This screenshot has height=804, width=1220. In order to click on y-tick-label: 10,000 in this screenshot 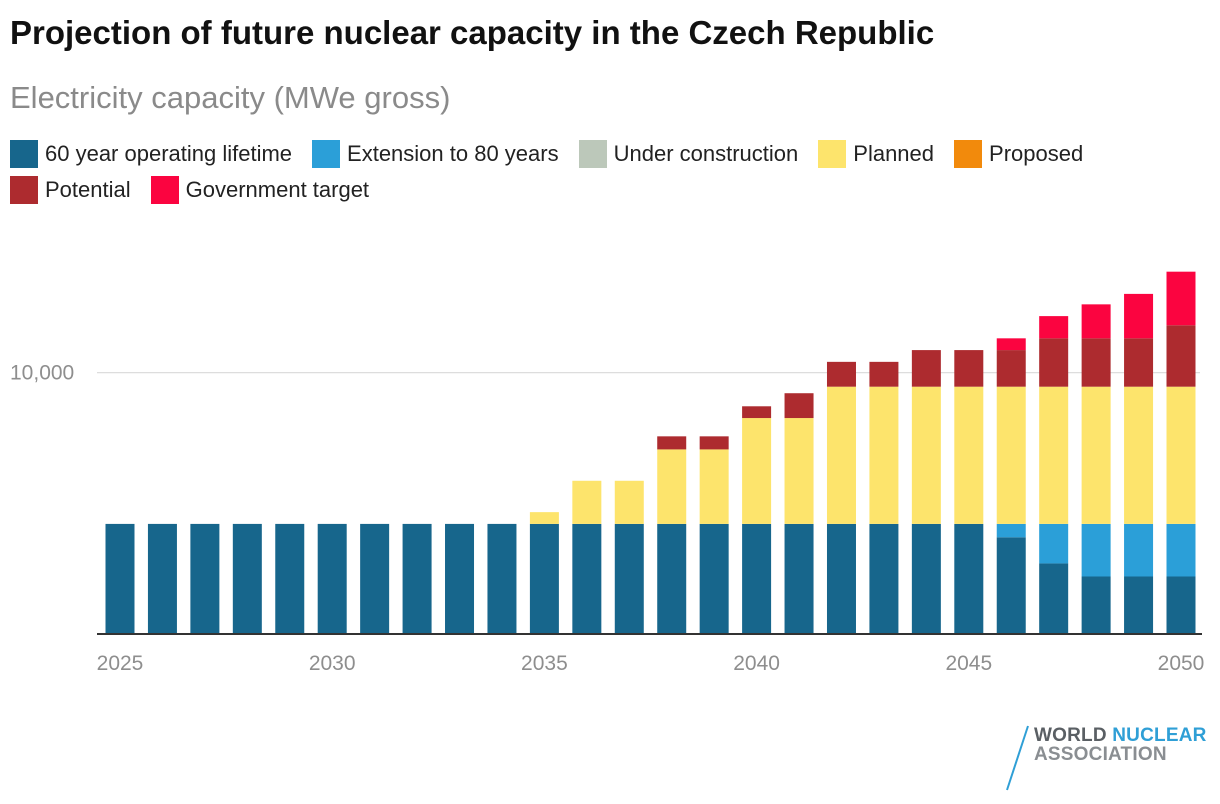, I will do `click(42, 373)`.